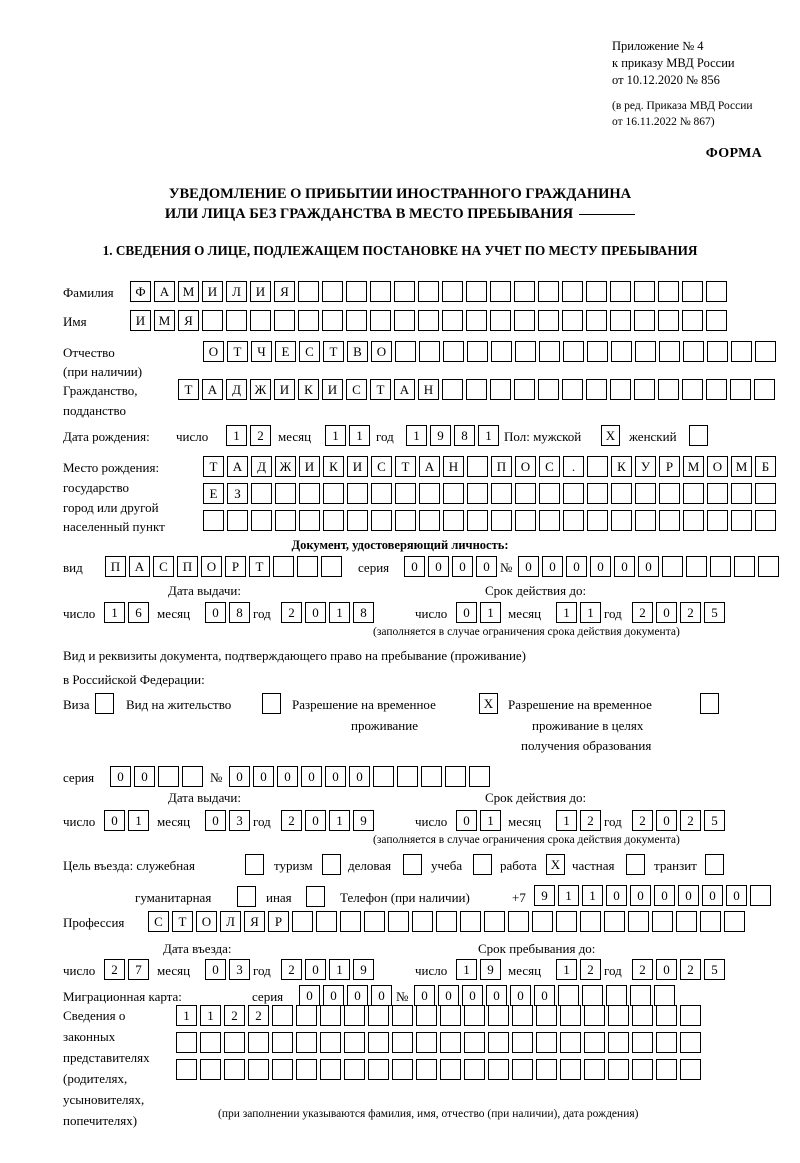  Describe the element at coordinates (246, 896) in the screenshot. I see `purpose-humanitarian-checkbox` at that location.